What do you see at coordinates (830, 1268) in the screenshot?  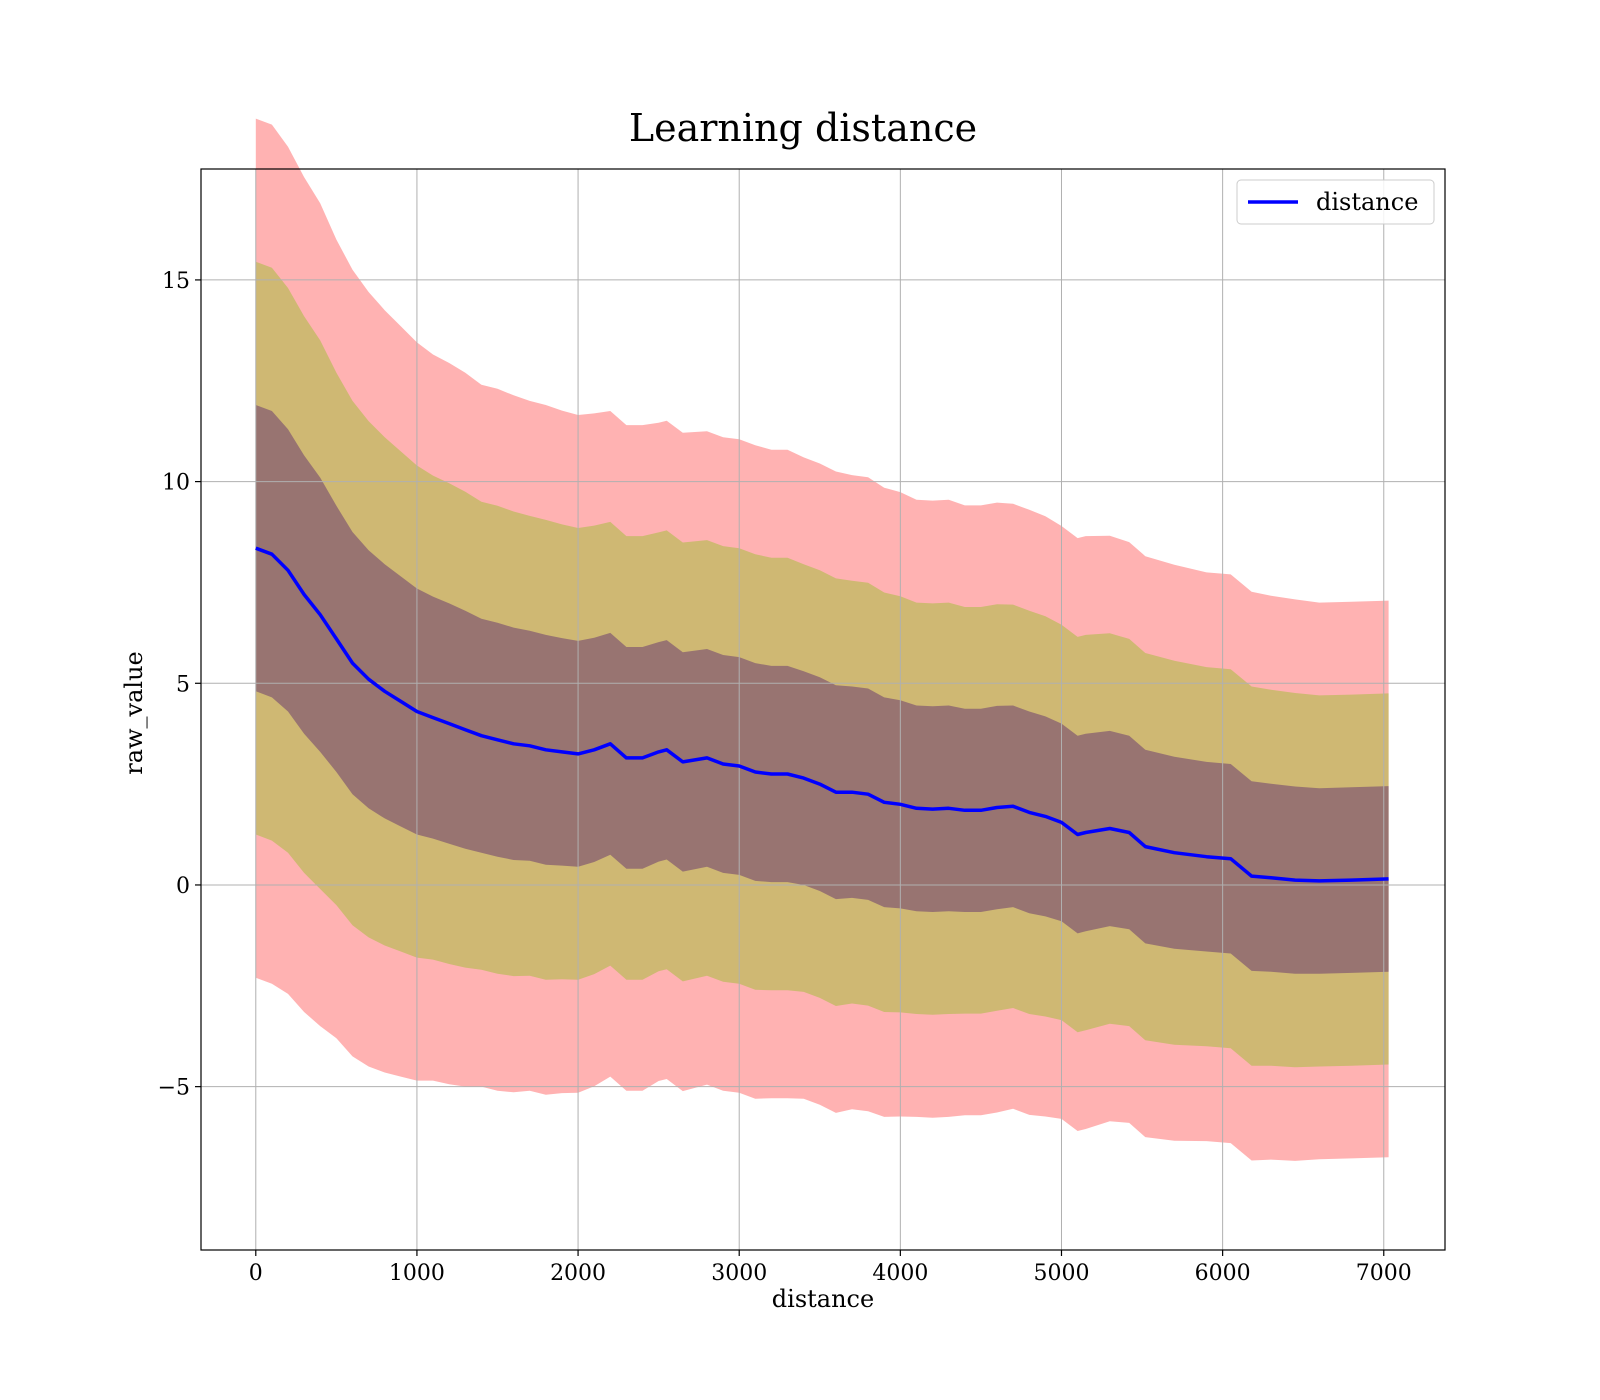 I see `x-axis: 0 1000 2000 3000 4000 5000 6000 7000` at bounding box center [830, 1268].